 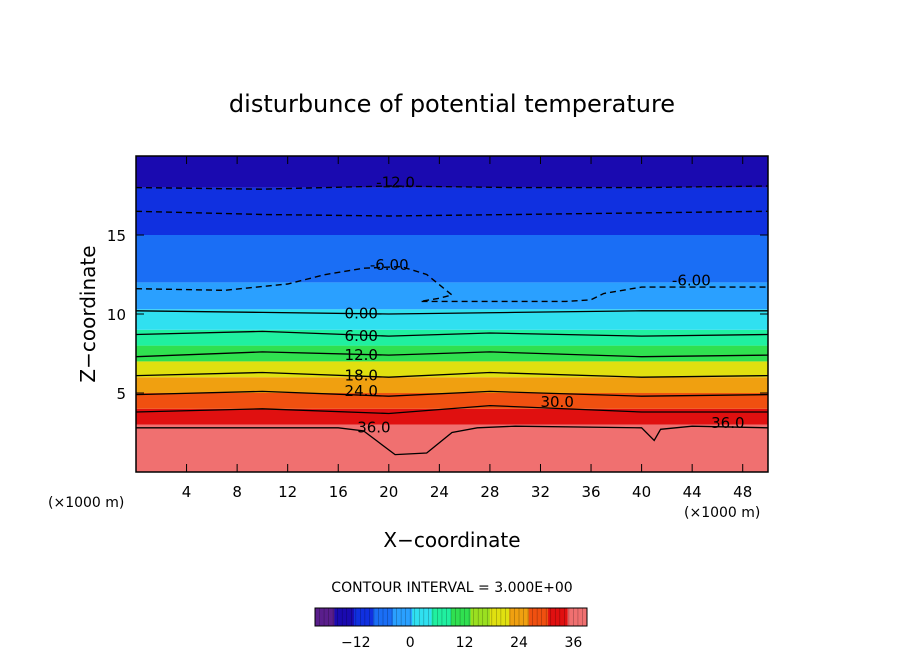 What do you see at coordinates (361, 391) in the screenshot?
I see `contour-label-4: 24.0` at bounding box center [361, 391].